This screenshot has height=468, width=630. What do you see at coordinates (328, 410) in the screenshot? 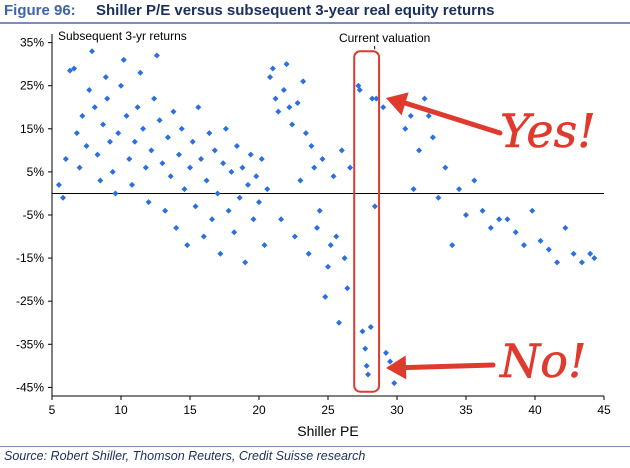
I see `x-tick-label: 25` at bounding box center [328, 410].